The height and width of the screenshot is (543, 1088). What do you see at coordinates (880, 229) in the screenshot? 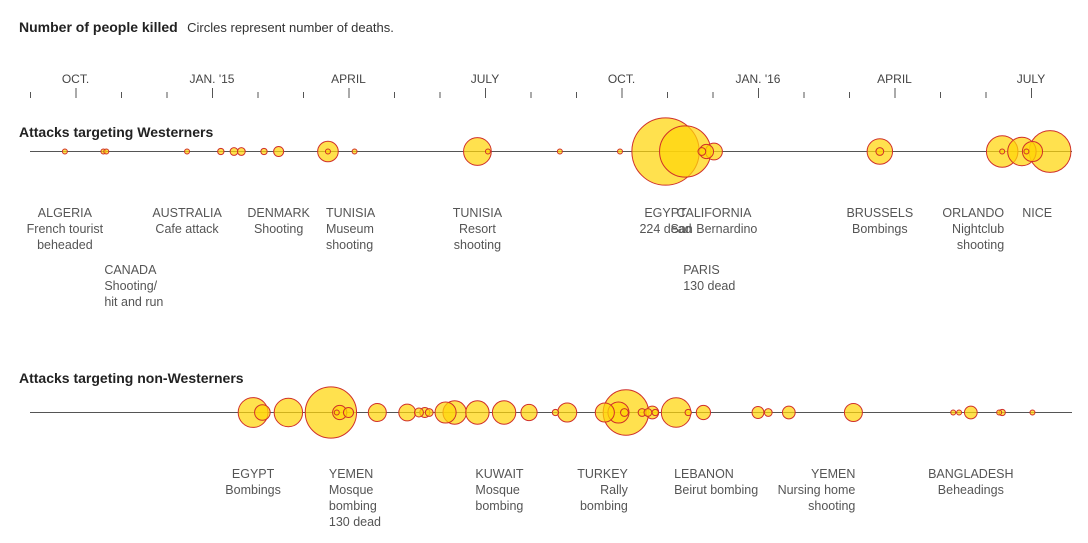
I see `annotation-line: Bombings` at bounding box center [880, 229].